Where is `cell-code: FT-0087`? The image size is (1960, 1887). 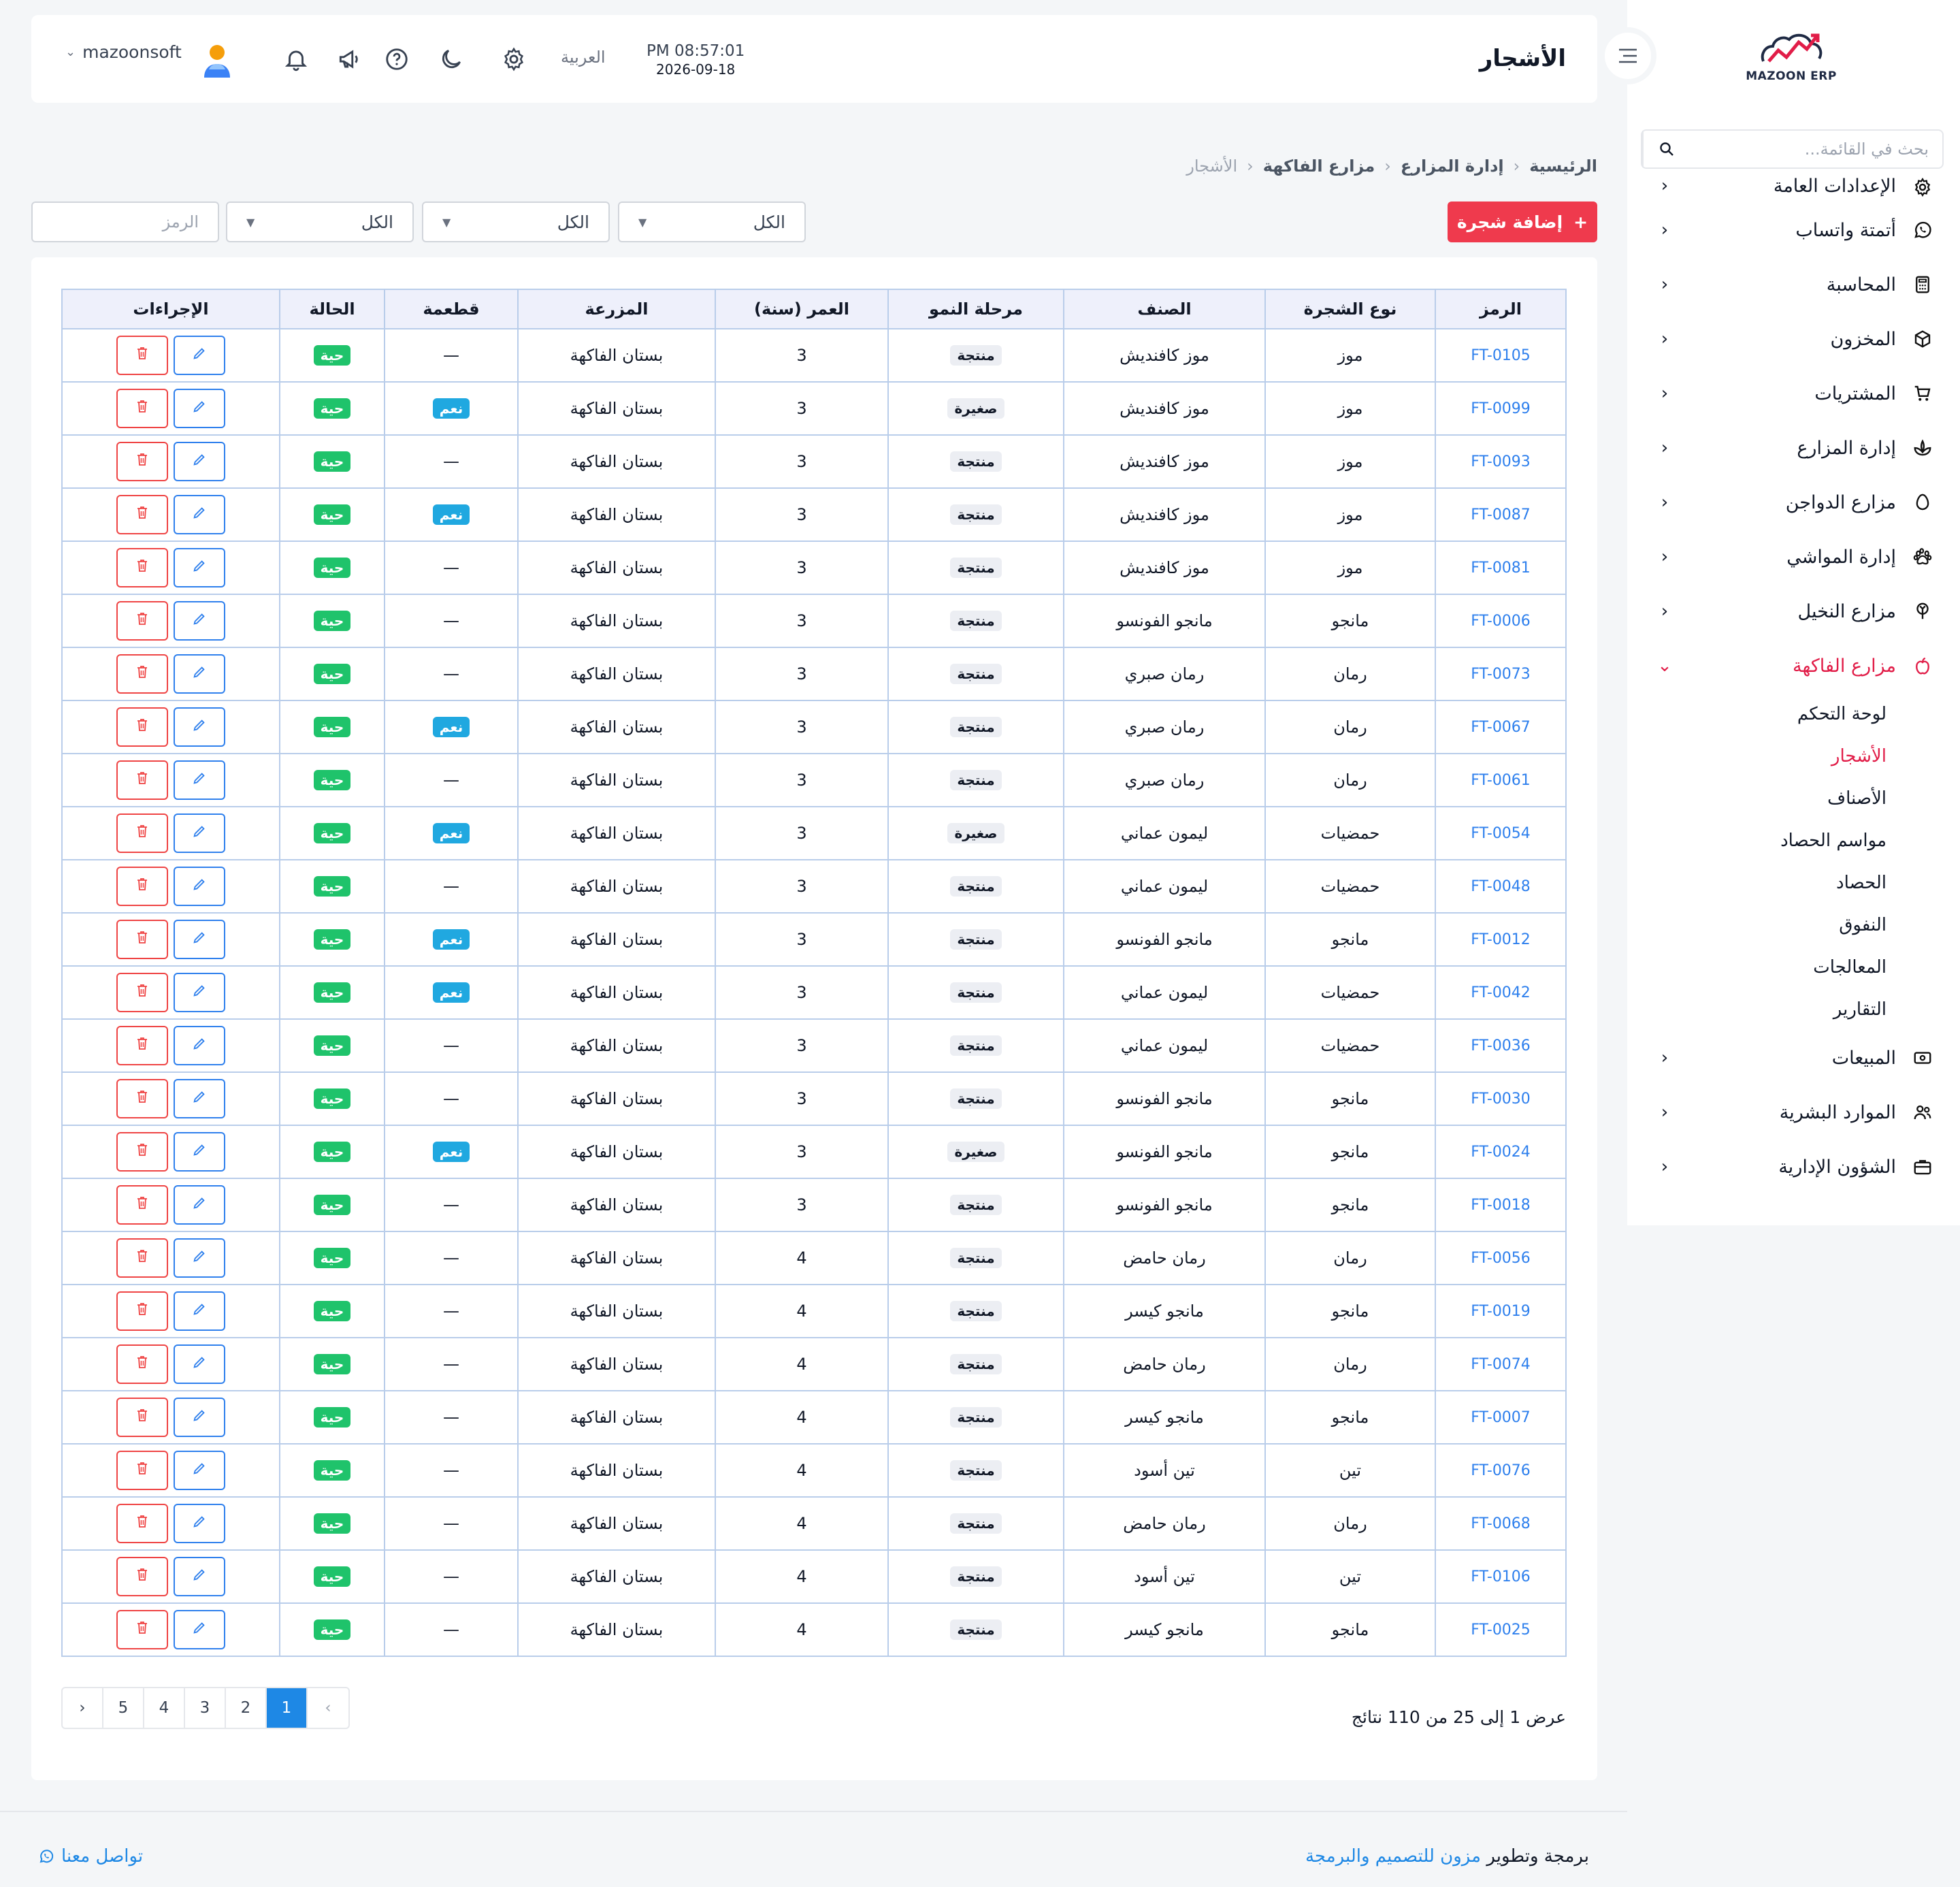 cell-code: FT-0087 is located at coordinates (1501, 514).